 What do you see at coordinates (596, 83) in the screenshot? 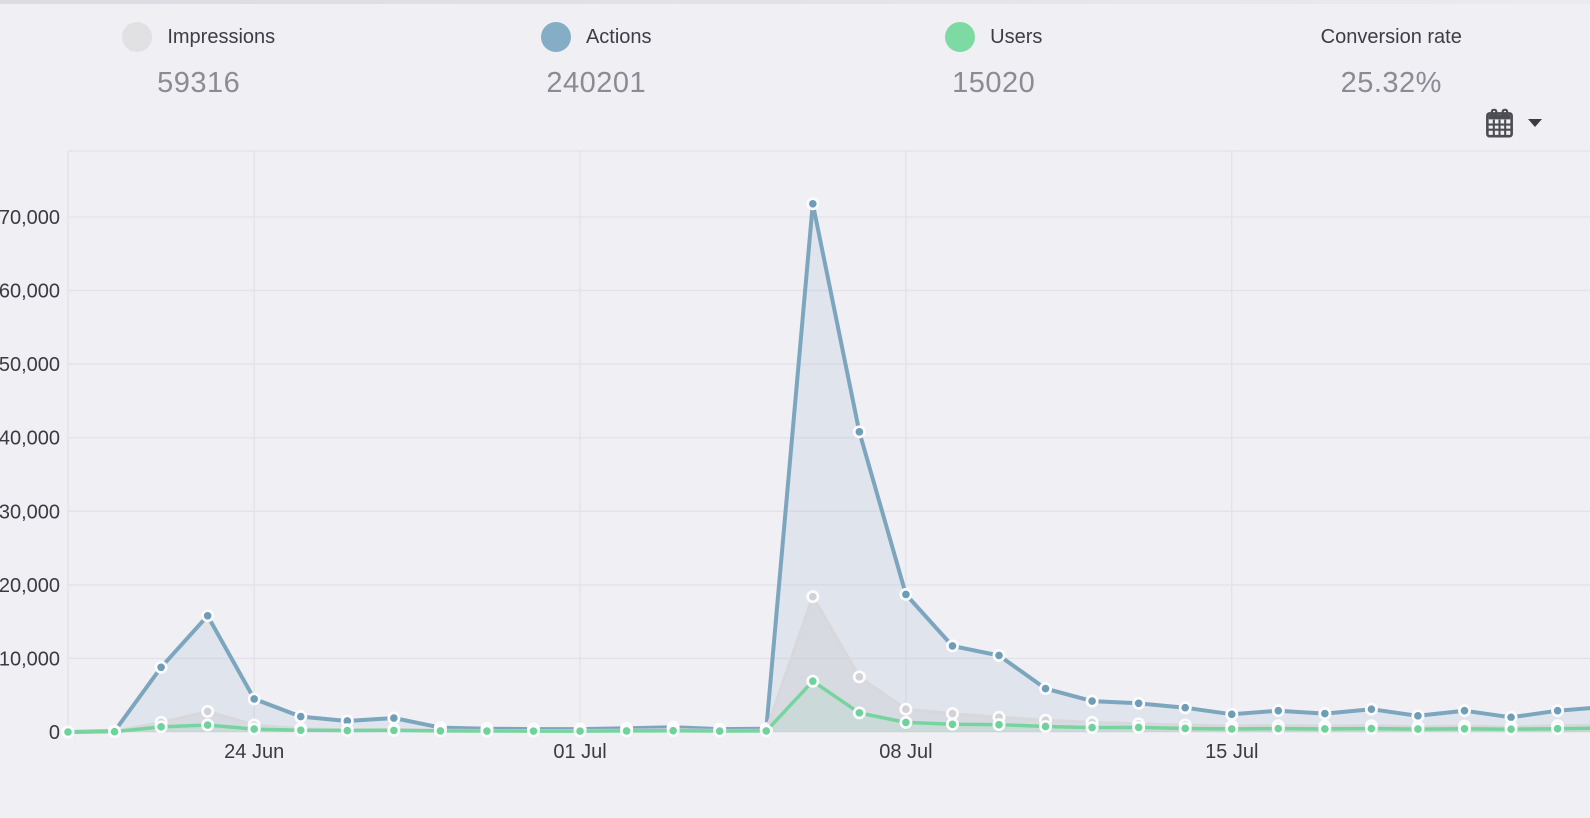
I see `metric-value: 240201` at bounding box center [596, 83].